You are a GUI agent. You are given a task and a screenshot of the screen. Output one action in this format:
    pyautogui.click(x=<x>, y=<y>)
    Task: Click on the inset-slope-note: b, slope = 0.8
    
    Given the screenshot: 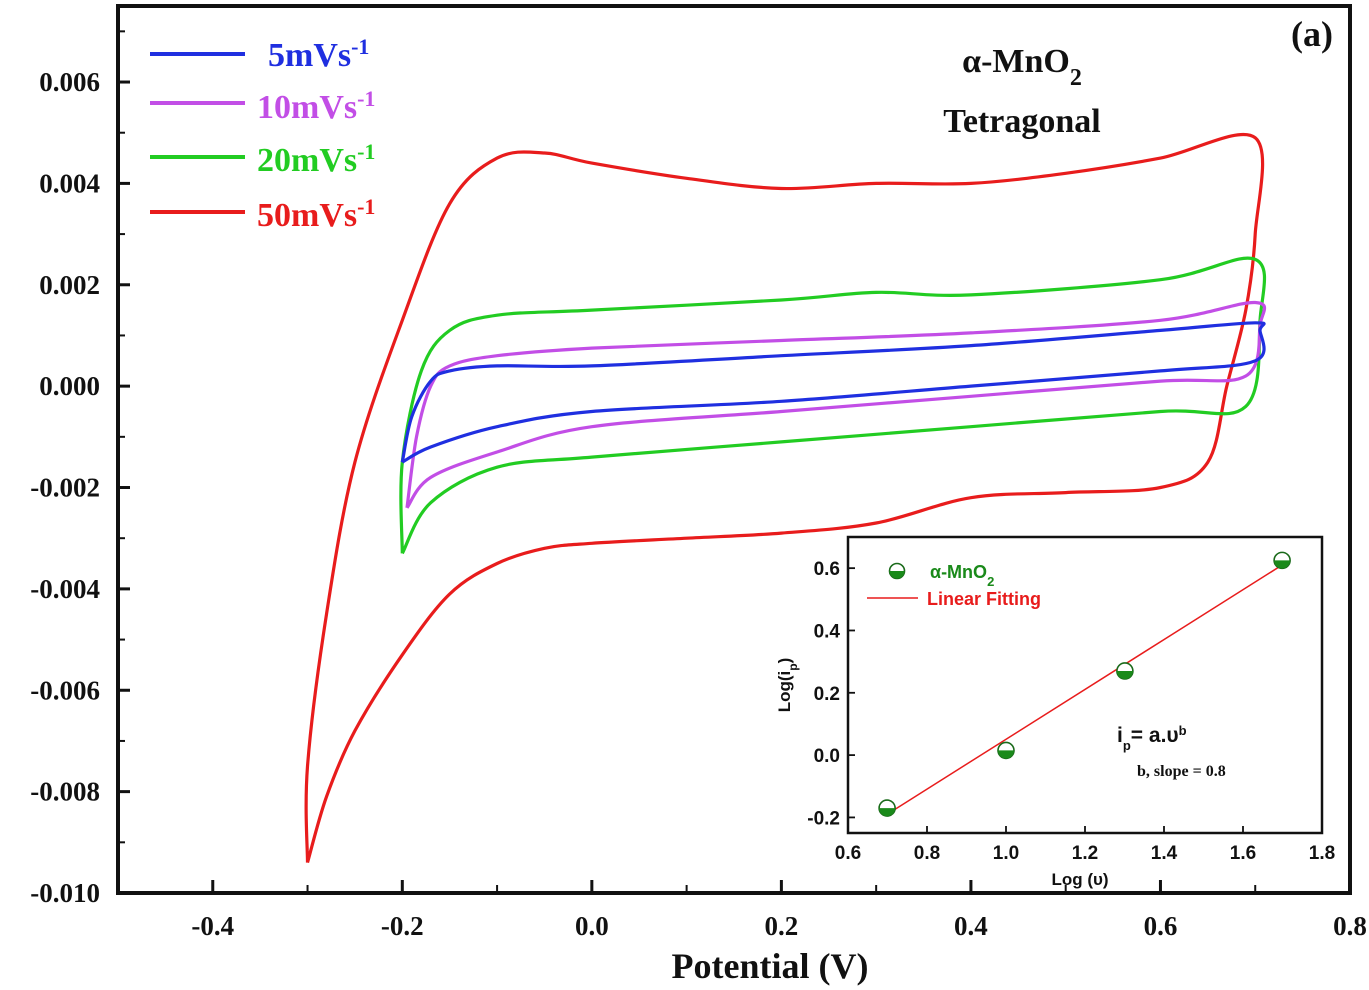 What is the action you would take?
    pyautogui.click(x=1181, y=771)
    